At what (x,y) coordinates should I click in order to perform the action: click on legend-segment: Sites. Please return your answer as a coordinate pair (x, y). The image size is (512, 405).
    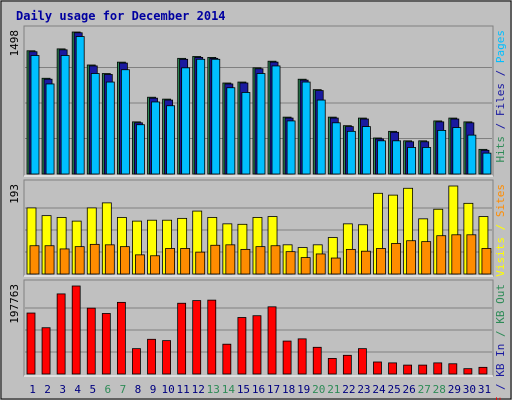
    Looking at the image, I should click on (500, 200).